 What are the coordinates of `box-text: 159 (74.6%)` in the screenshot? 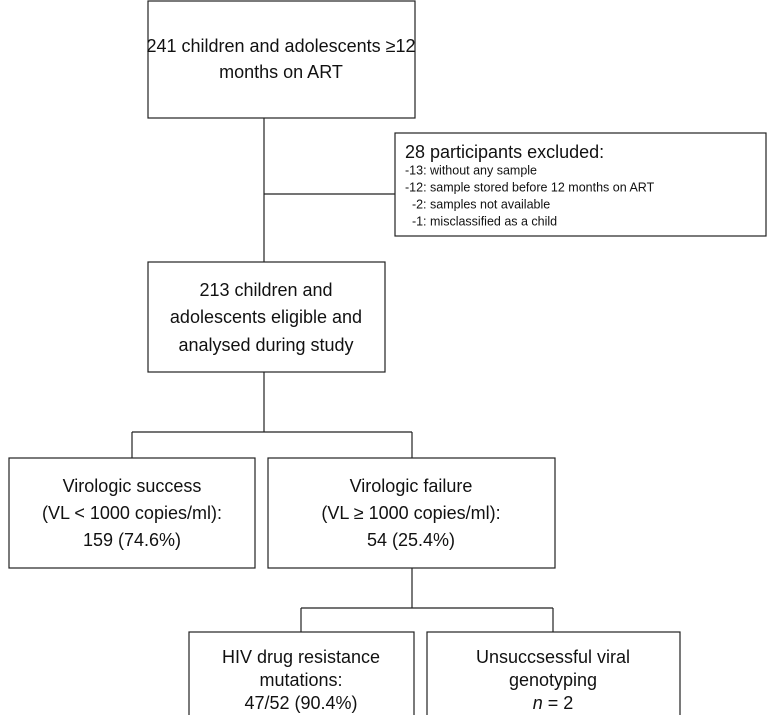 It's located at (132, 540).